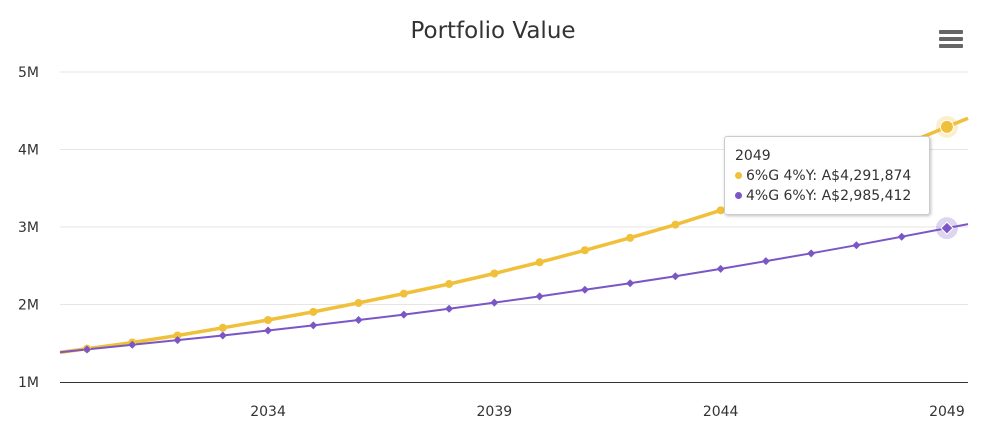  What do you see at coordinates (495, 412) in the screenshot?
I see `x-tick-label: 2039` at bounding box center [495, 412].